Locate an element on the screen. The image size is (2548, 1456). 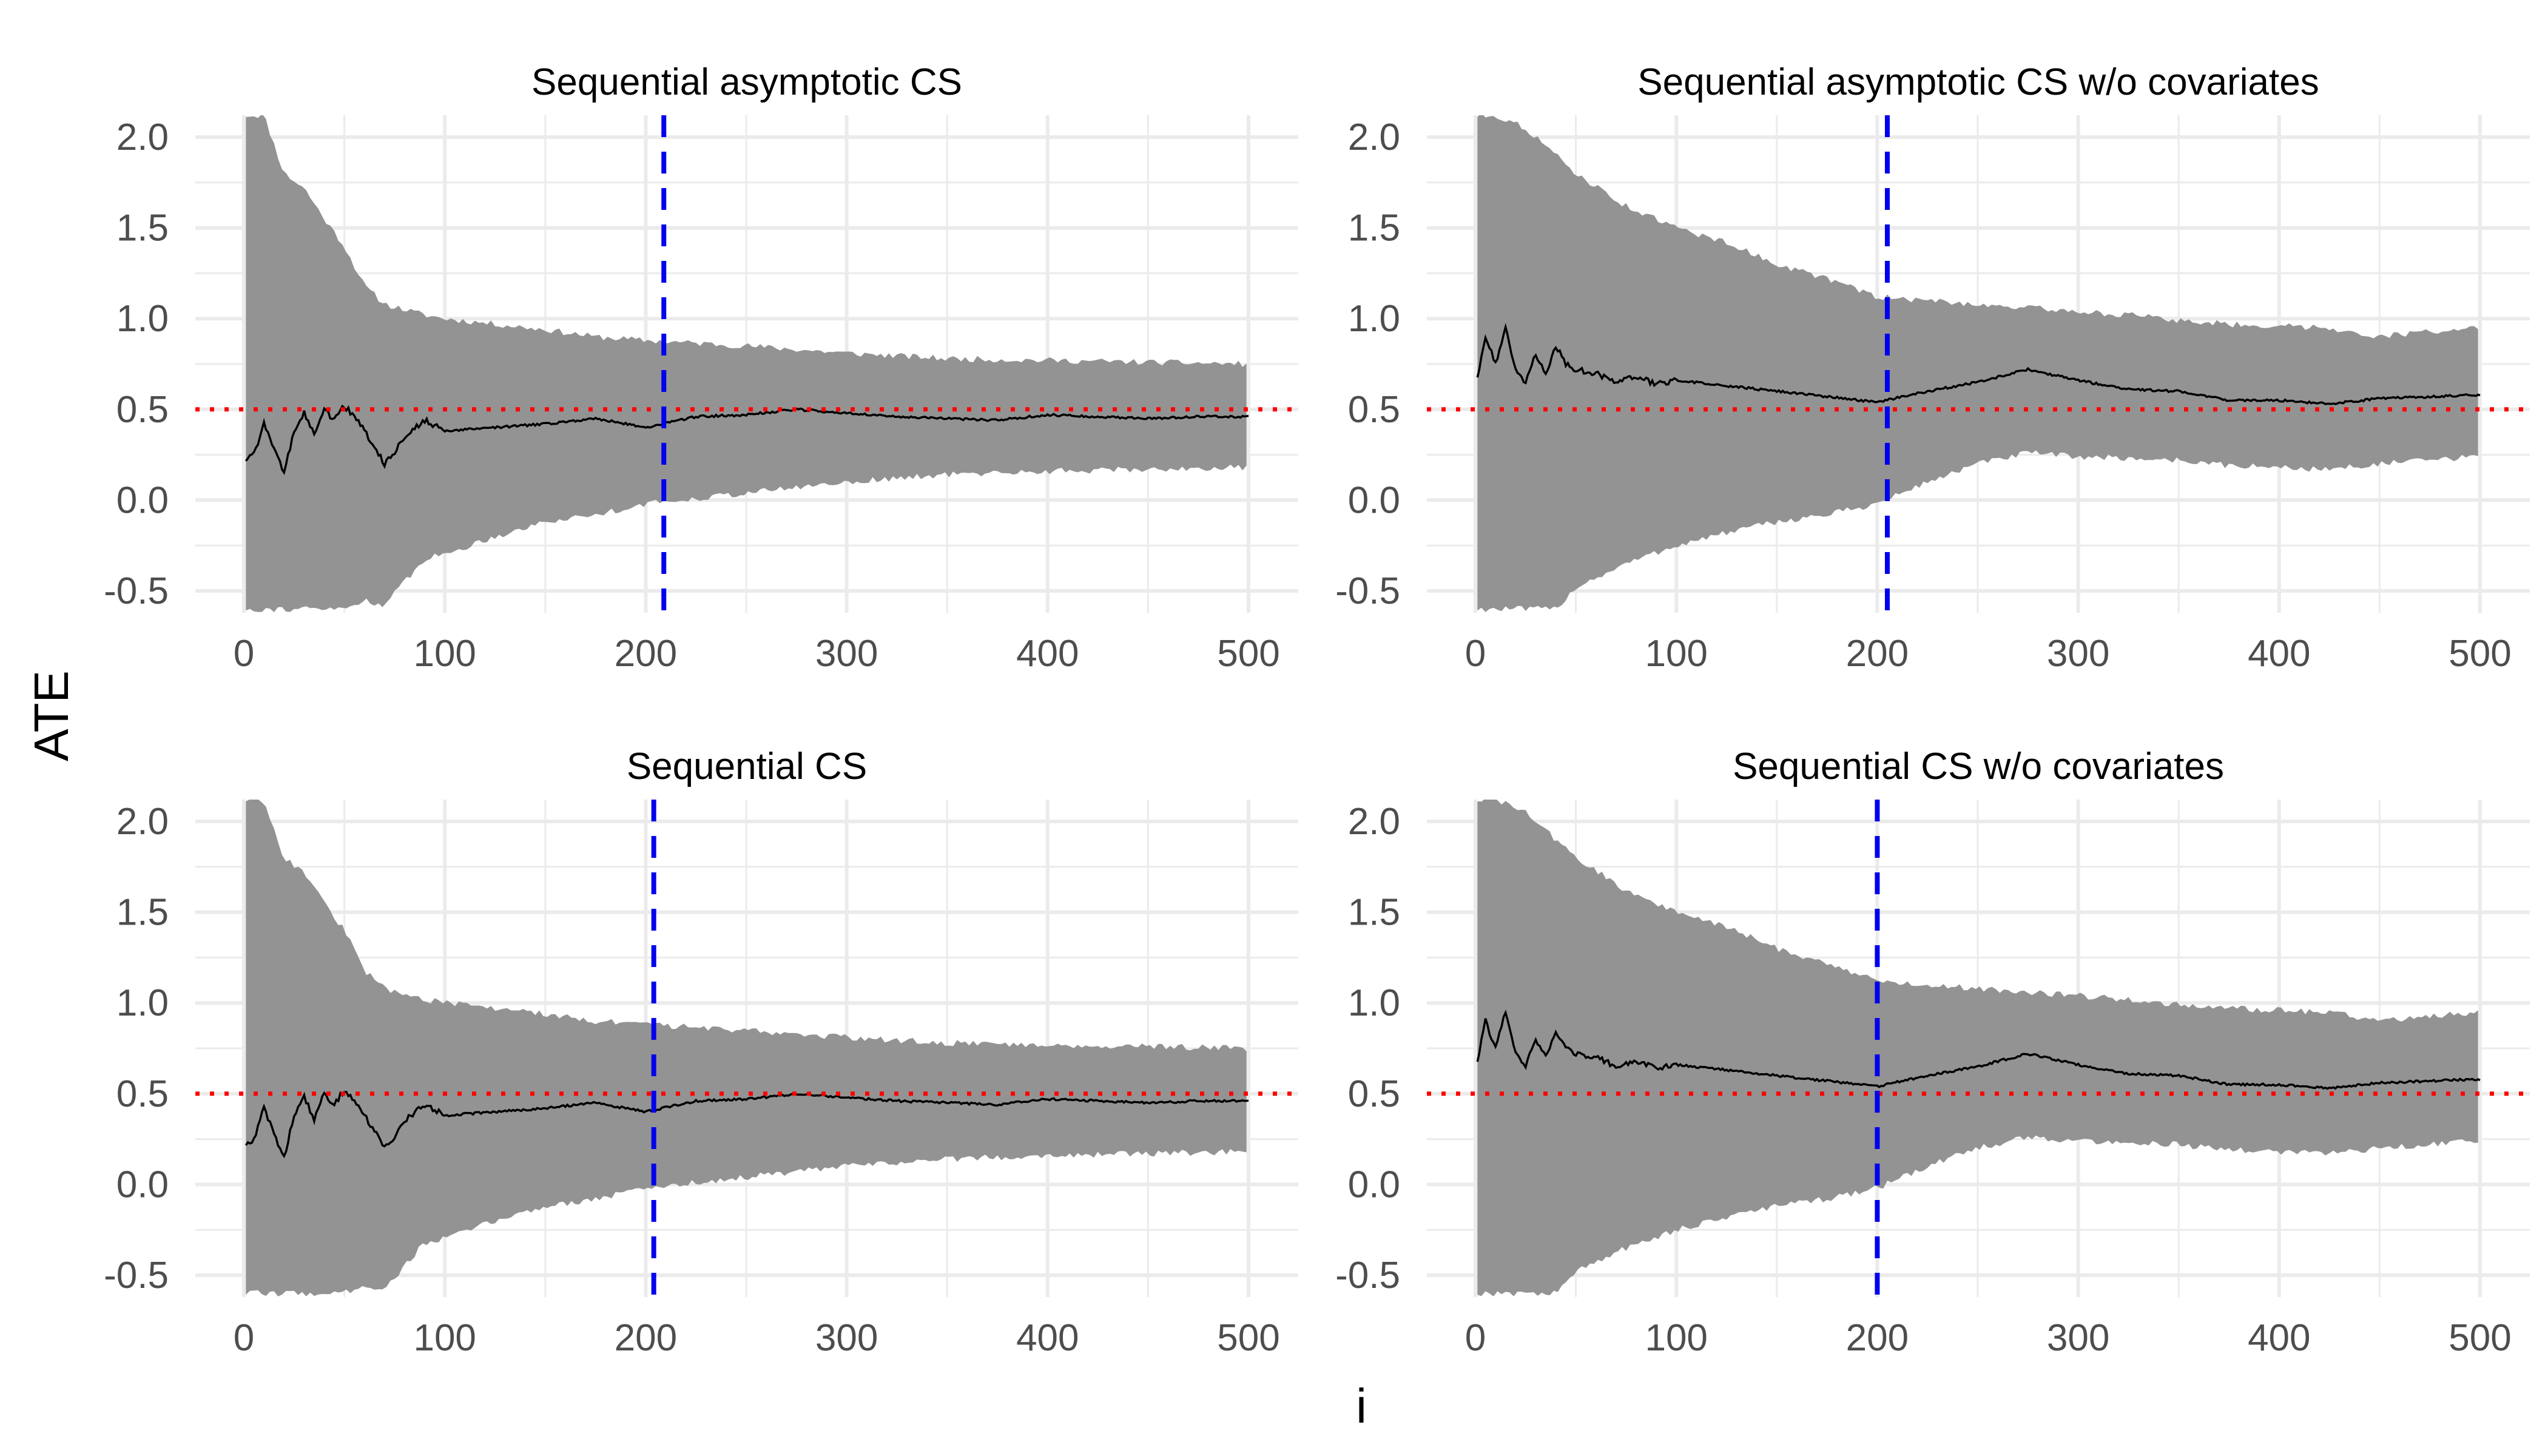
x-axis-label: i is located at coordinates (1361, 1406).